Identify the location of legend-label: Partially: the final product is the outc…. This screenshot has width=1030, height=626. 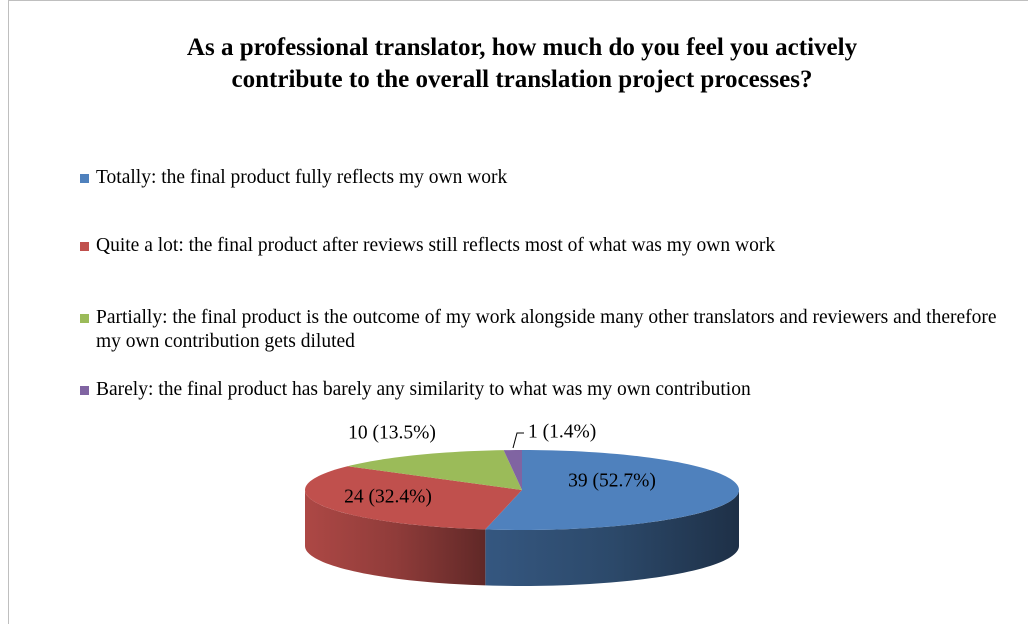
(546, 329).